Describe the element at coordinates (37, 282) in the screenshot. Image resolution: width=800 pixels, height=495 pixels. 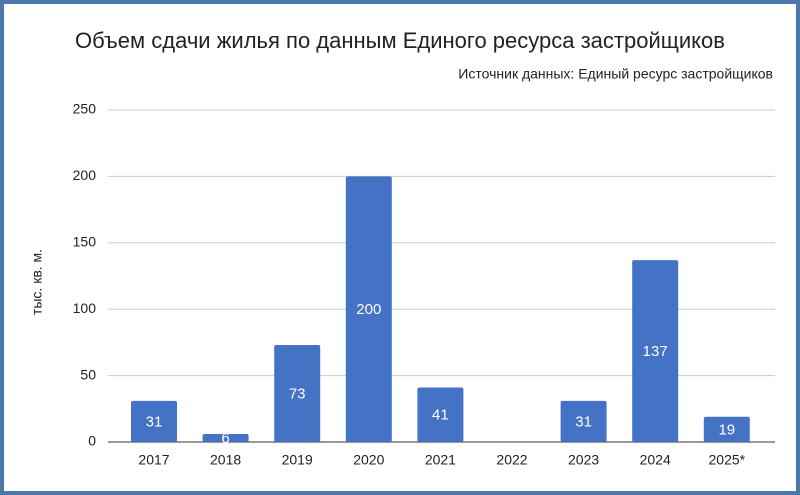
I see `y-axis-label: тыс. кв. м.` at that location.